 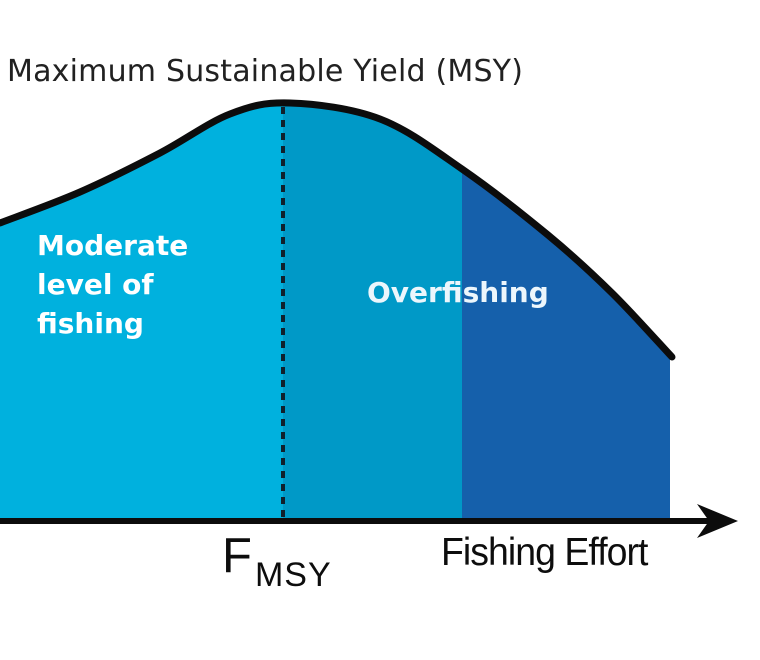 What do you see at coordinates (458, 292) in the screenshot?
I see `overfishing-label: Overfishing` at bounding box center [458, 292].